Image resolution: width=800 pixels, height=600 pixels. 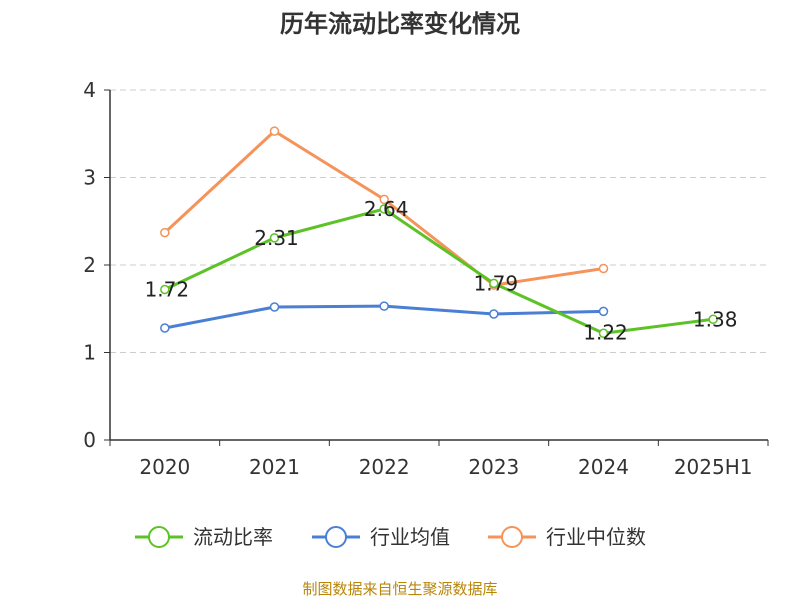 What do you see at coordinates (233, 537) in the screenshot?
I see `legend-label: 流动比率` at bounding box center [233, 537].